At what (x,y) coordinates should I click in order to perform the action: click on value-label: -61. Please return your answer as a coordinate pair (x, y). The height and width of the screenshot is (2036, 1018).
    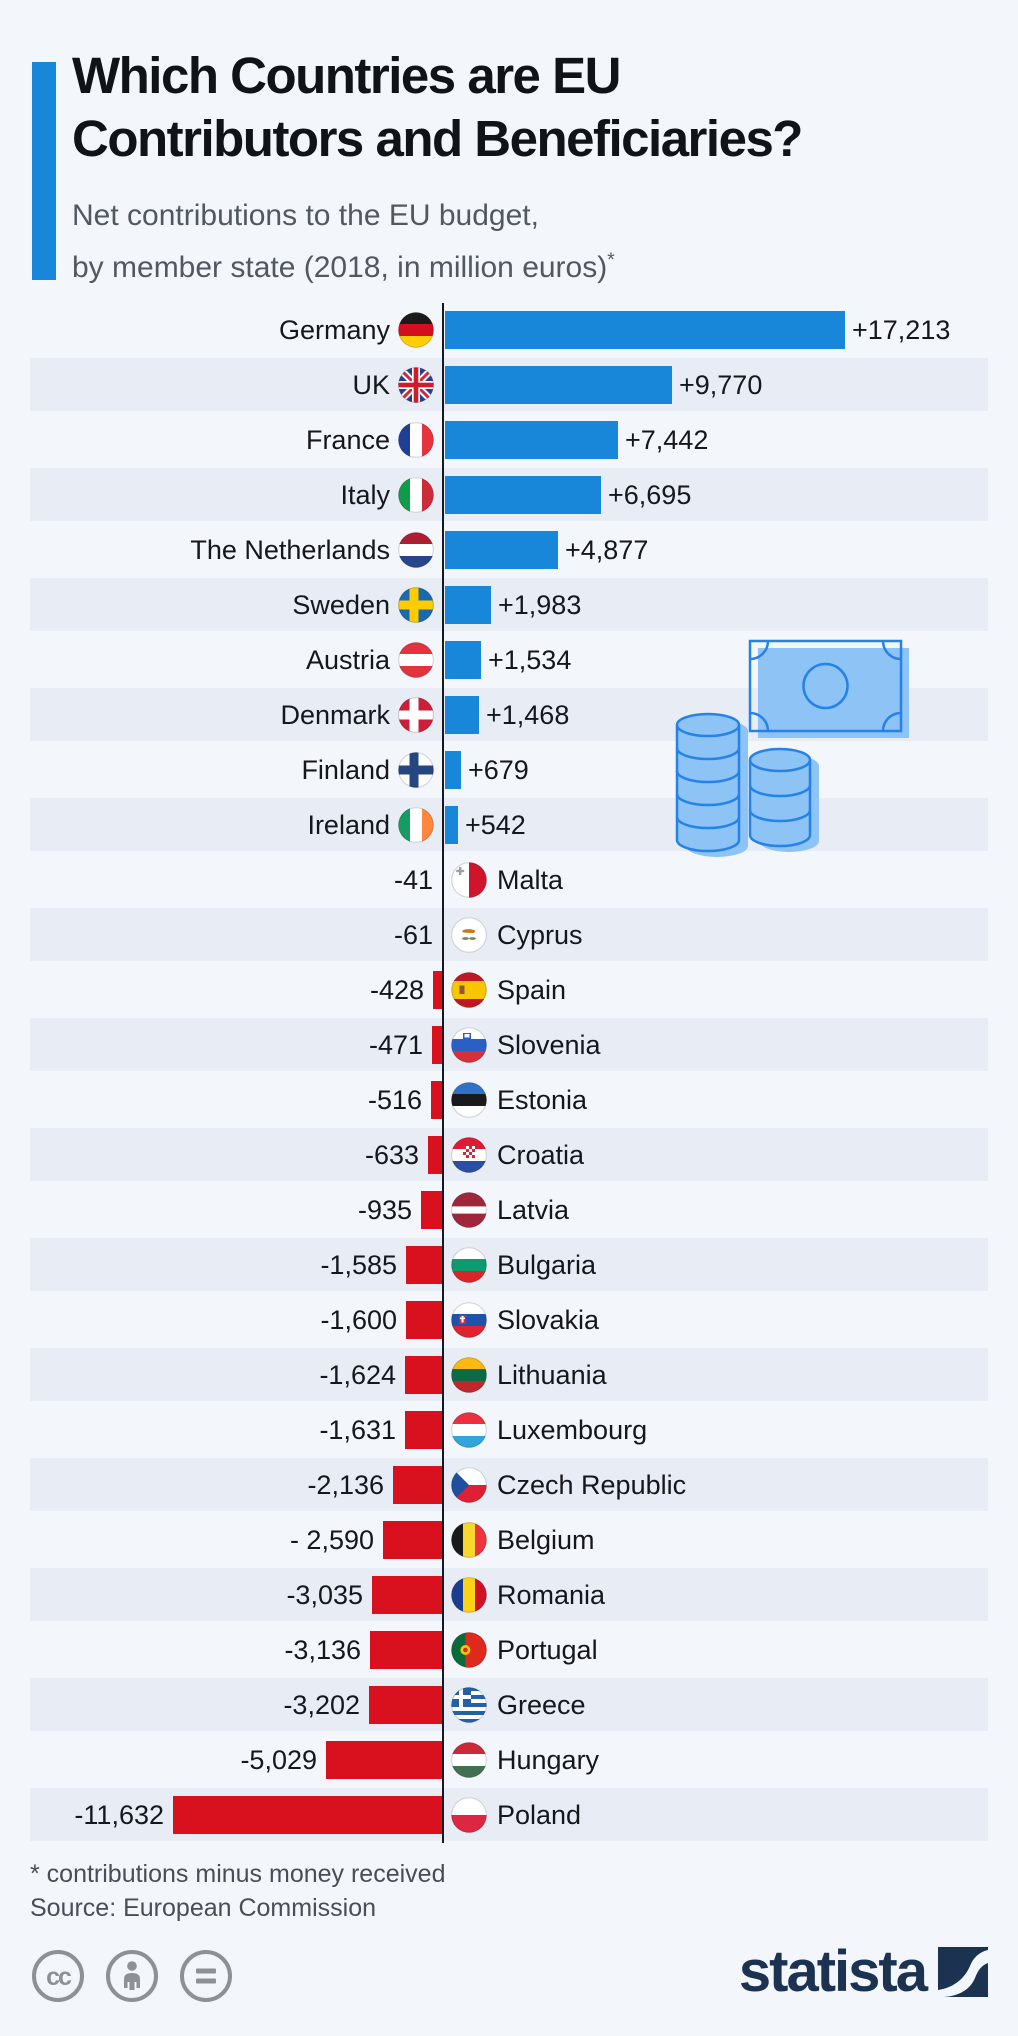
    Looking at the image, I should click on (413, 935).